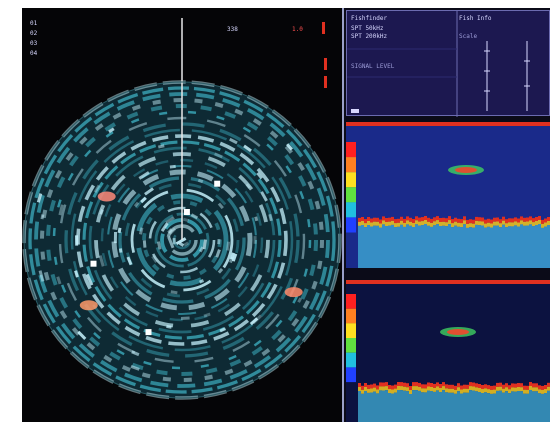 The image size is (550, 422). I want to click on echogram-lower, so click(448, 351).